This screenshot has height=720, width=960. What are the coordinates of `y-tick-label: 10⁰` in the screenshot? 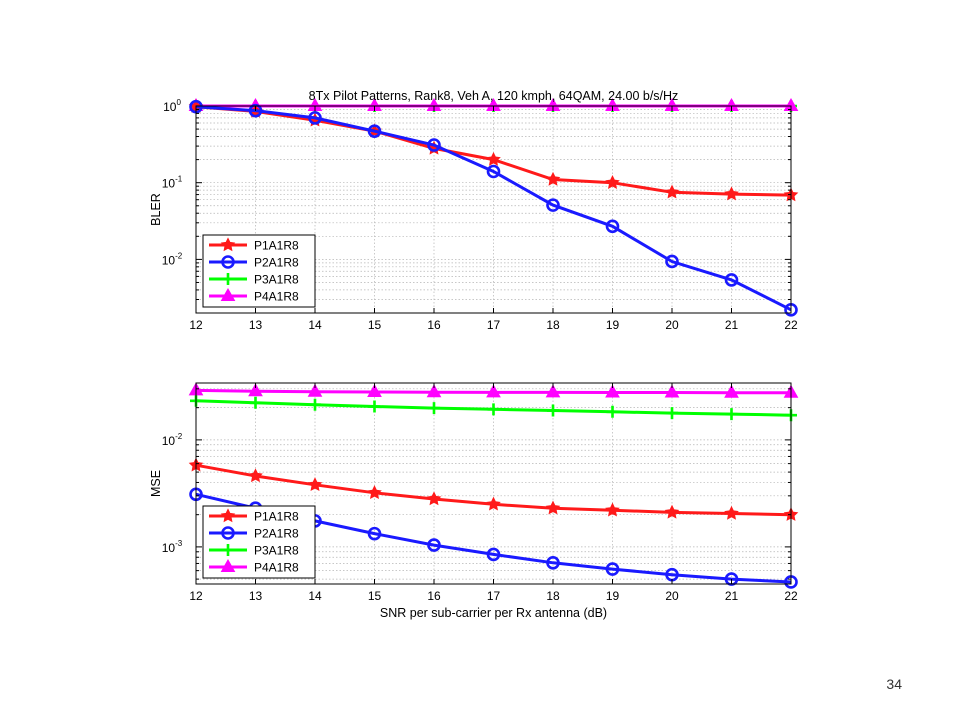 It's located at (172, 106).